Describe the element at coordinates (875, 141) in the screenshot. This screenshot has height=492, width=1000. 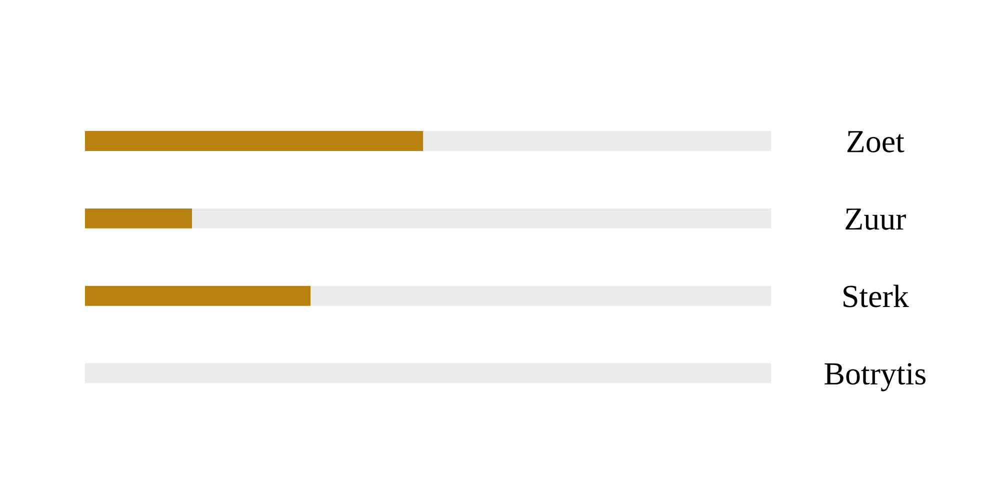
I see `y-tick-label: Zoet` at that location.